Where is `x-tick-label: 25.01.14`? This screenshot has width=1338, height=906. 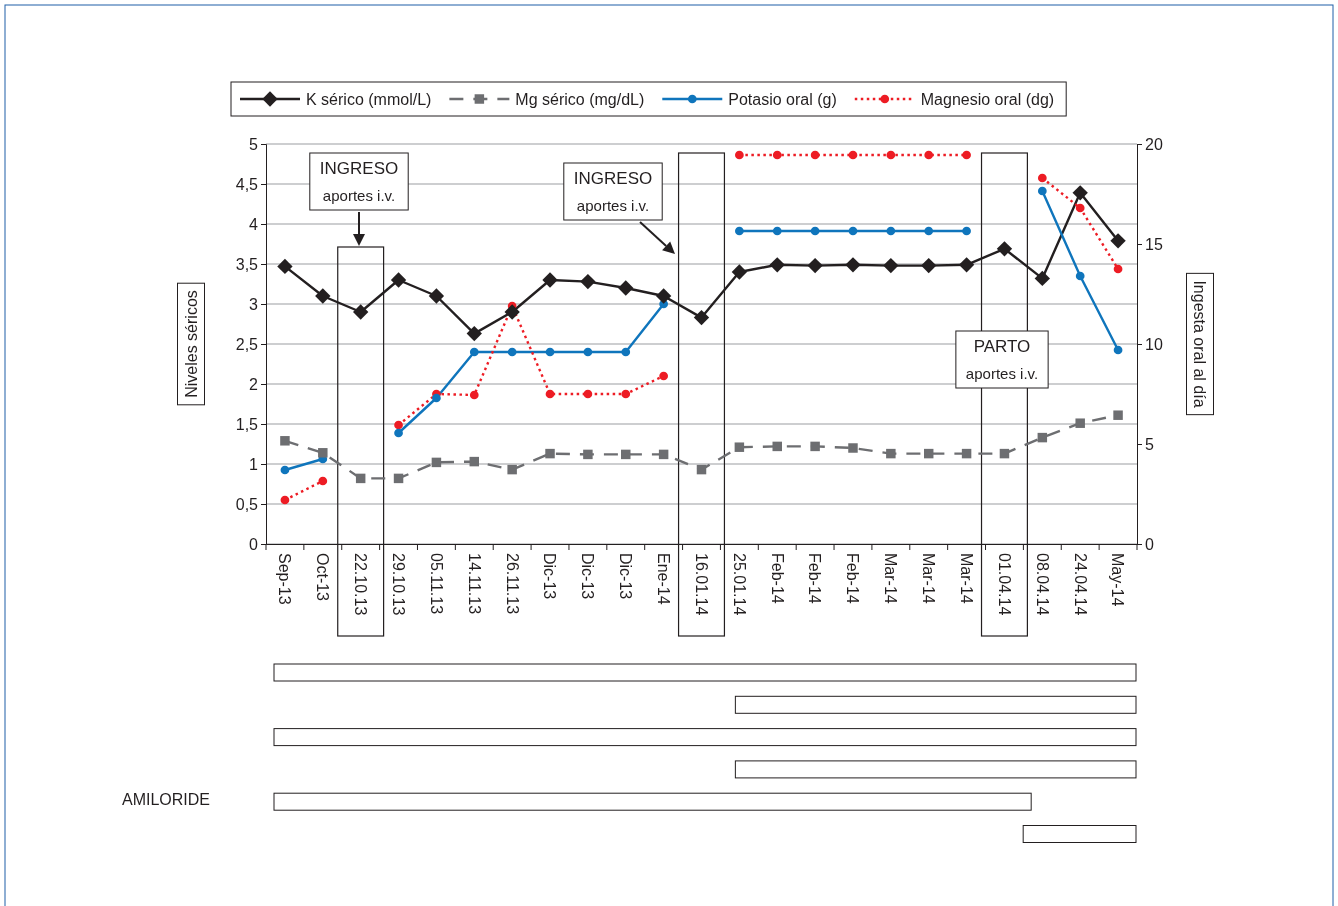
x-tick-label: 25.01.14 is located at coordinates (739, 584).